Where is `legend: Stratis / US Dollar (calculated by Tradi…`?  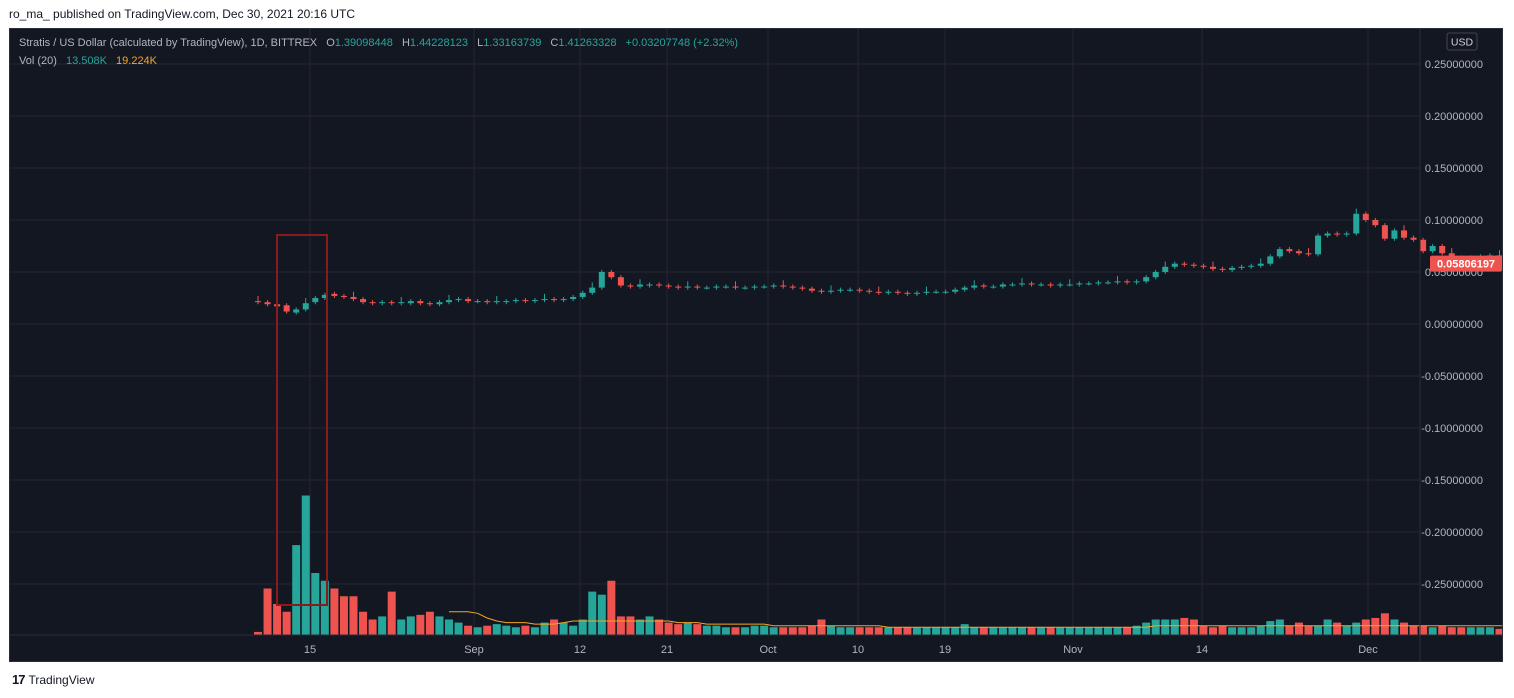 legend: Stratis / US Dollar (calculated by Tradi… is located at coordinates (378, 52).